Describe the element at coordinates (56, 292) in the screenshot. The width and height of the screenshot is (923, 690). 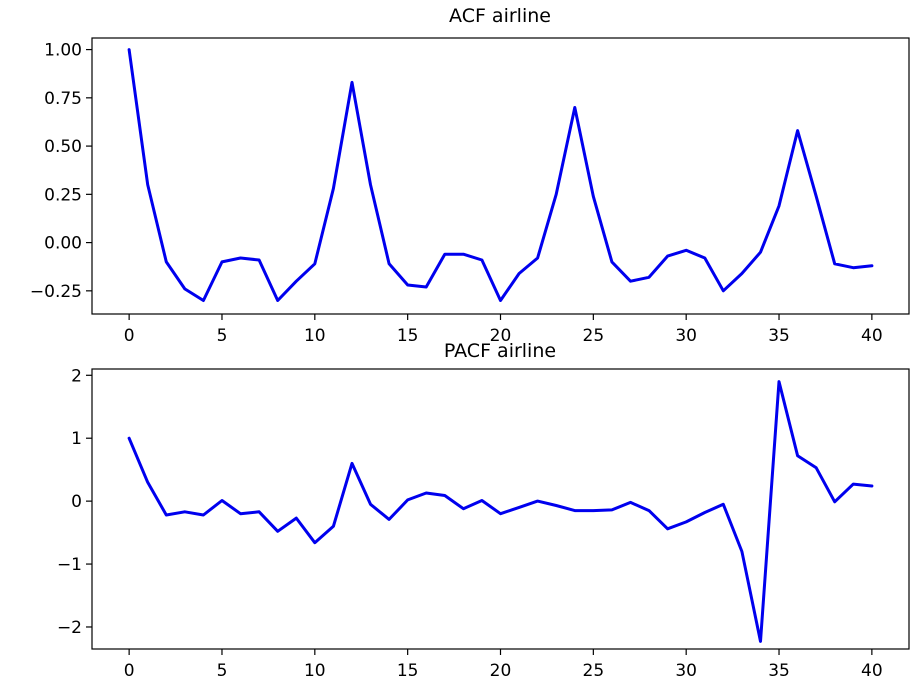
I see `acf-y-tick-label: −0.25` at that location.